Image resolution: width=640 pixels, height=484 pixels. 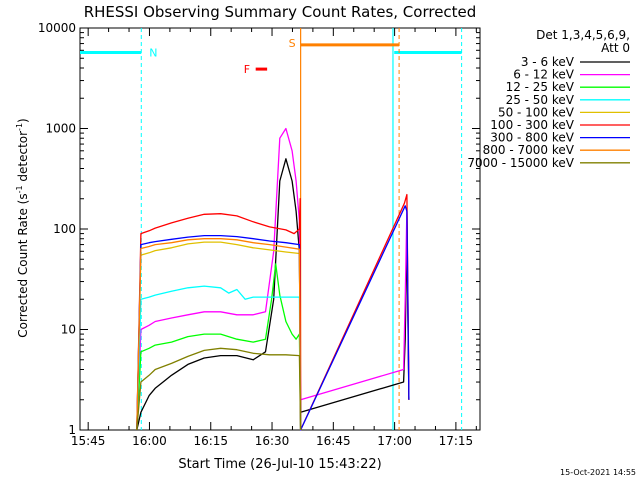 What do you see at coordinates (57, 28) in the screenshot?
I see `y-tick-label: 10000` at bounding box center [57, 28].